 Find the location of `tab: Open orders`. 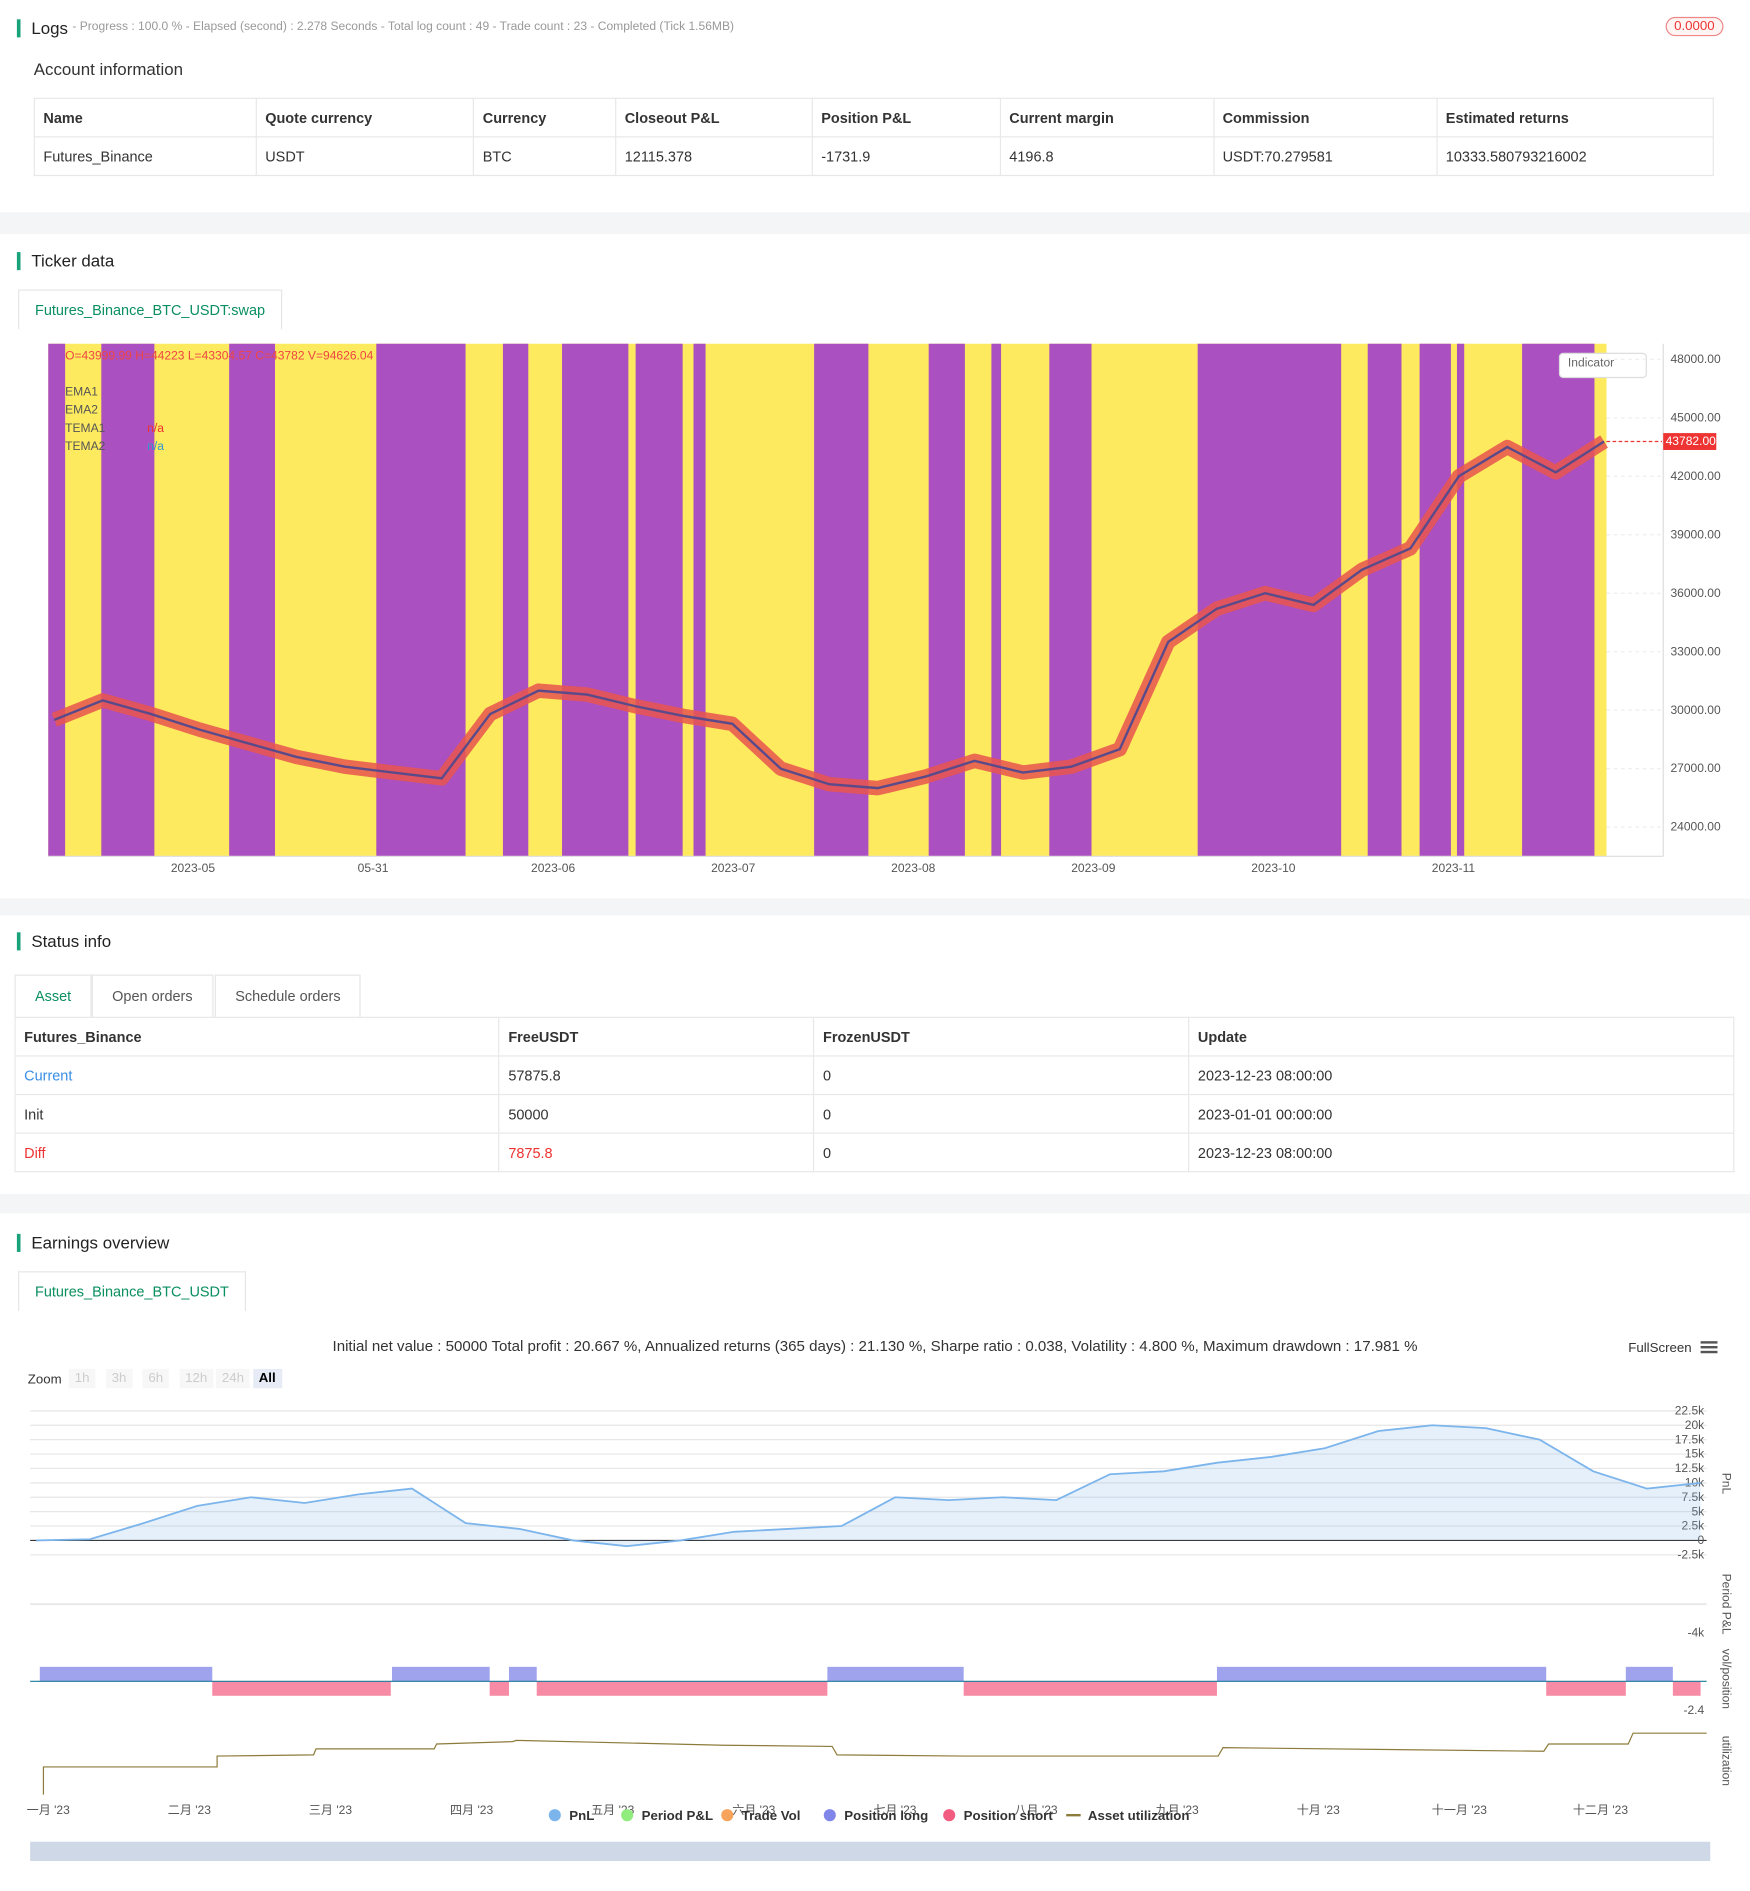

tab: Open orders is located at coordinates (152, 995).